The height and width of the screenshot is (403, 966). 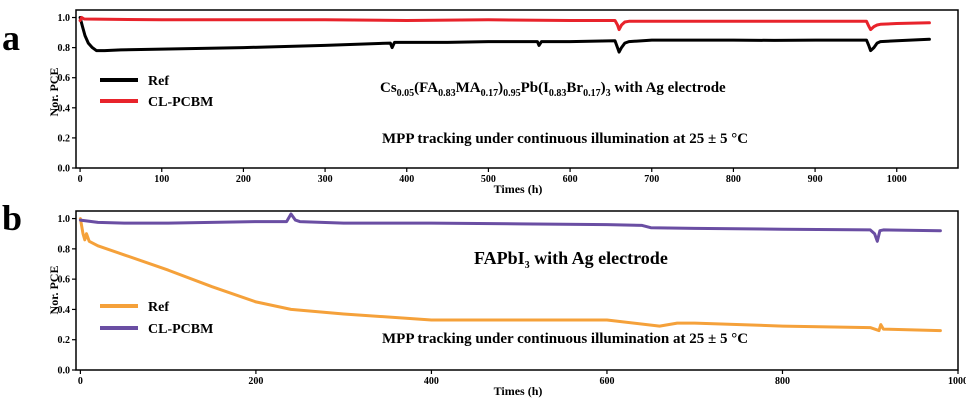 I want to click on panel-b-letter: b, so click(x=12, y=218).